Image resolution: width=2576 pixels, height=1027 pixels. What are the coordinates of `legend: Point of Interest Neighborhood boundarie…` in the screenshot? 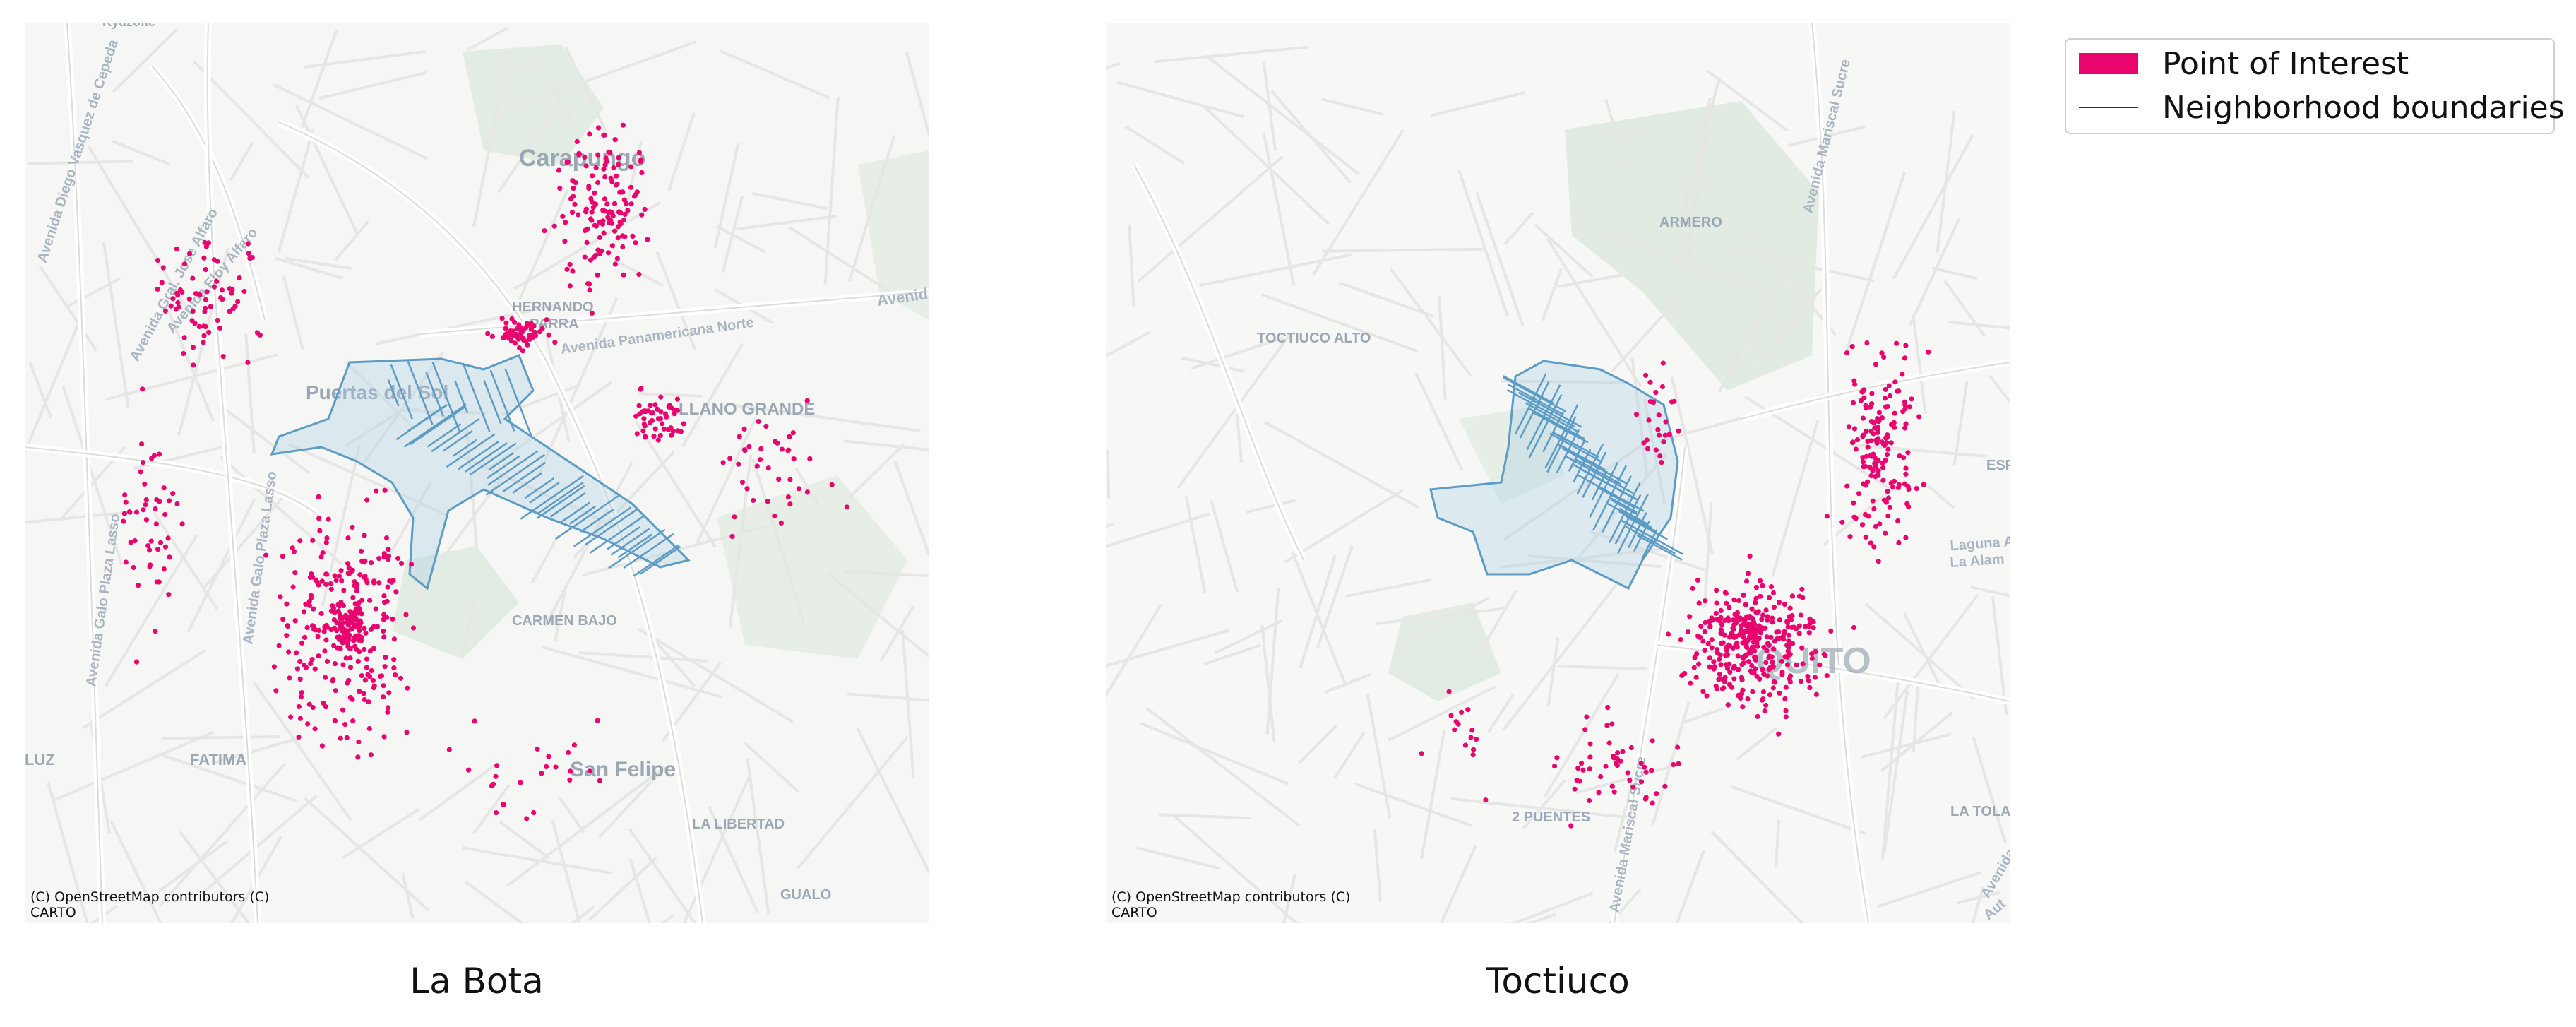 It's located at (2315, 86).